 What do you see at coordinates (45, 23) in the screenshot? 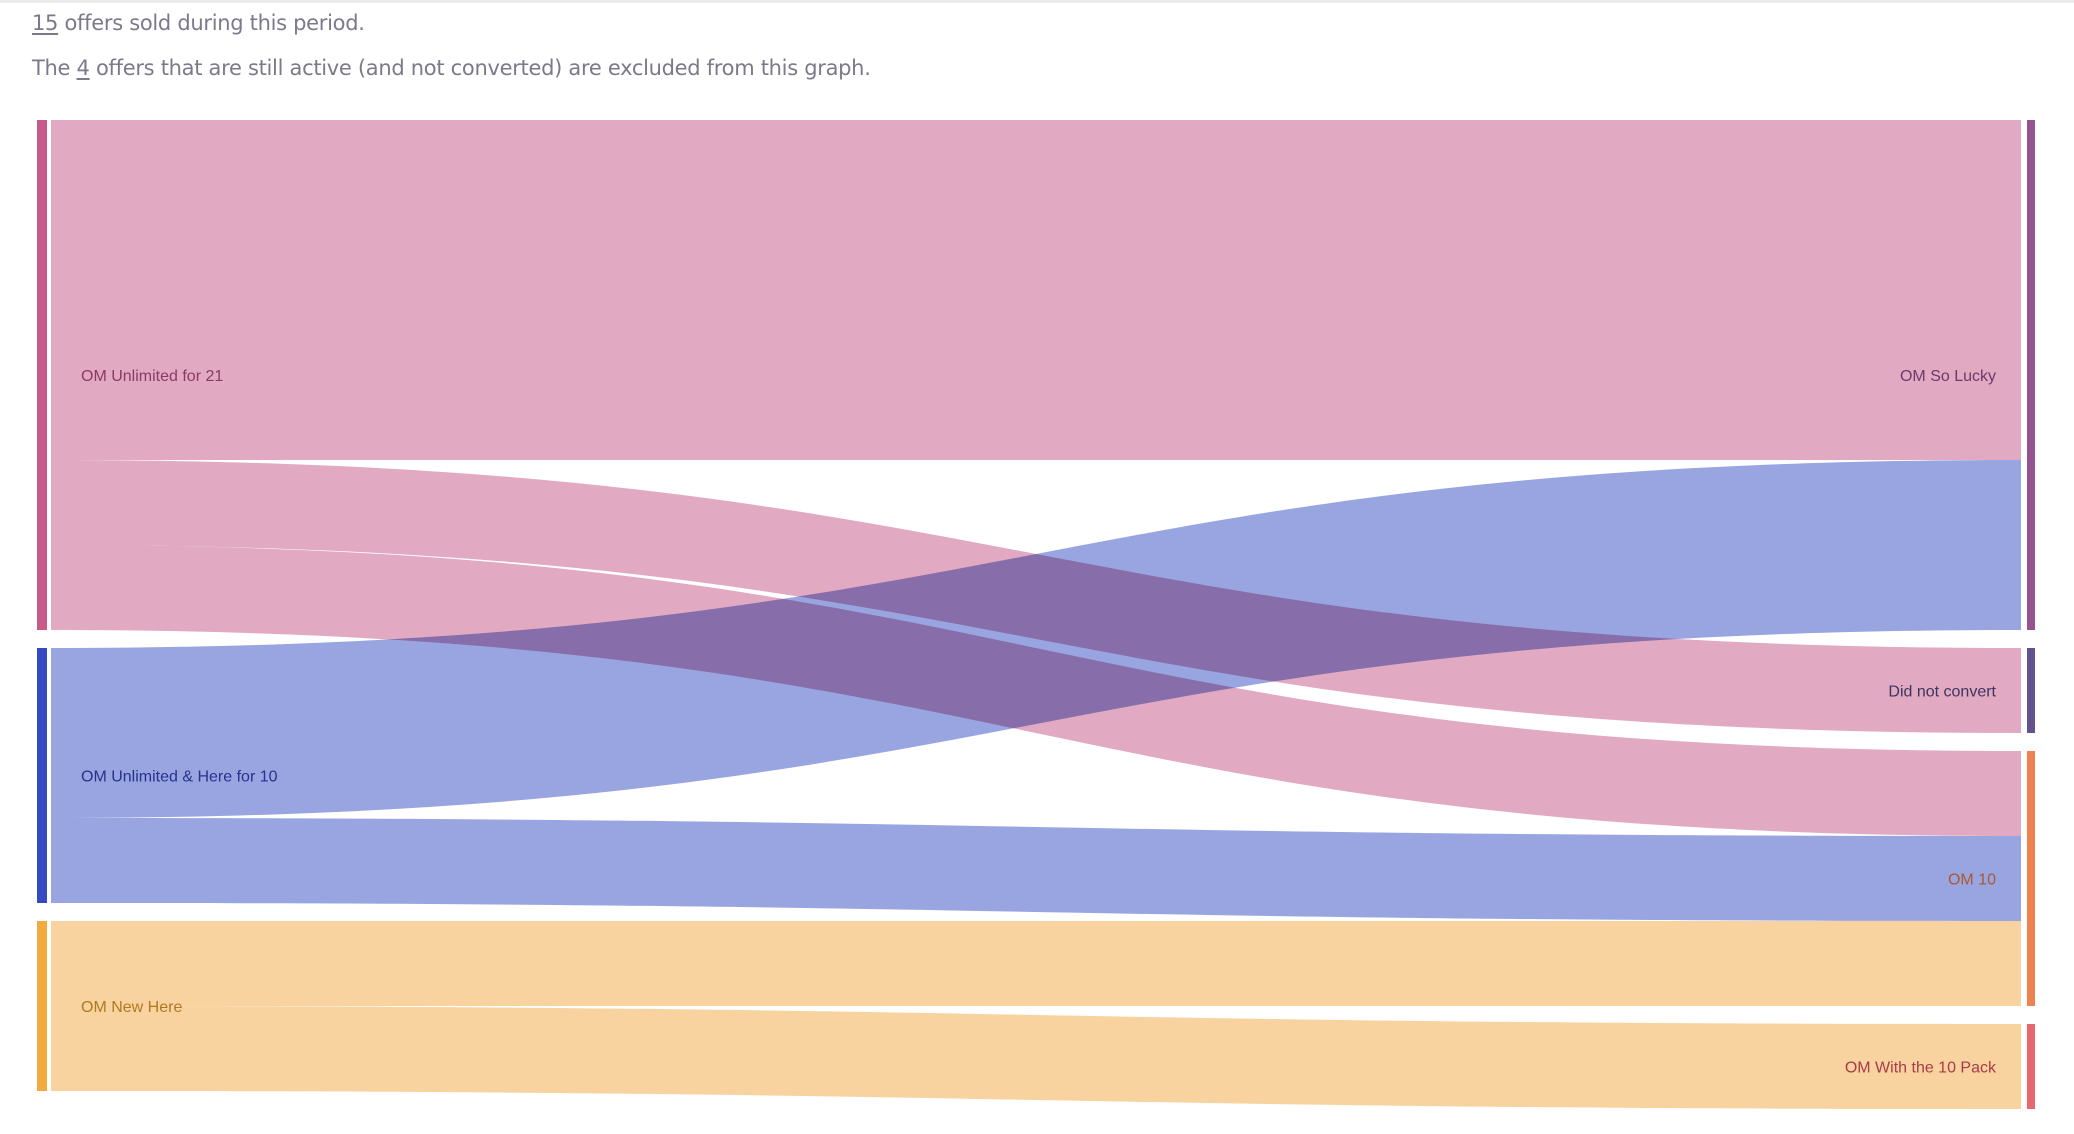
I see `sold-count: 15` at bounding box center [45, 23].